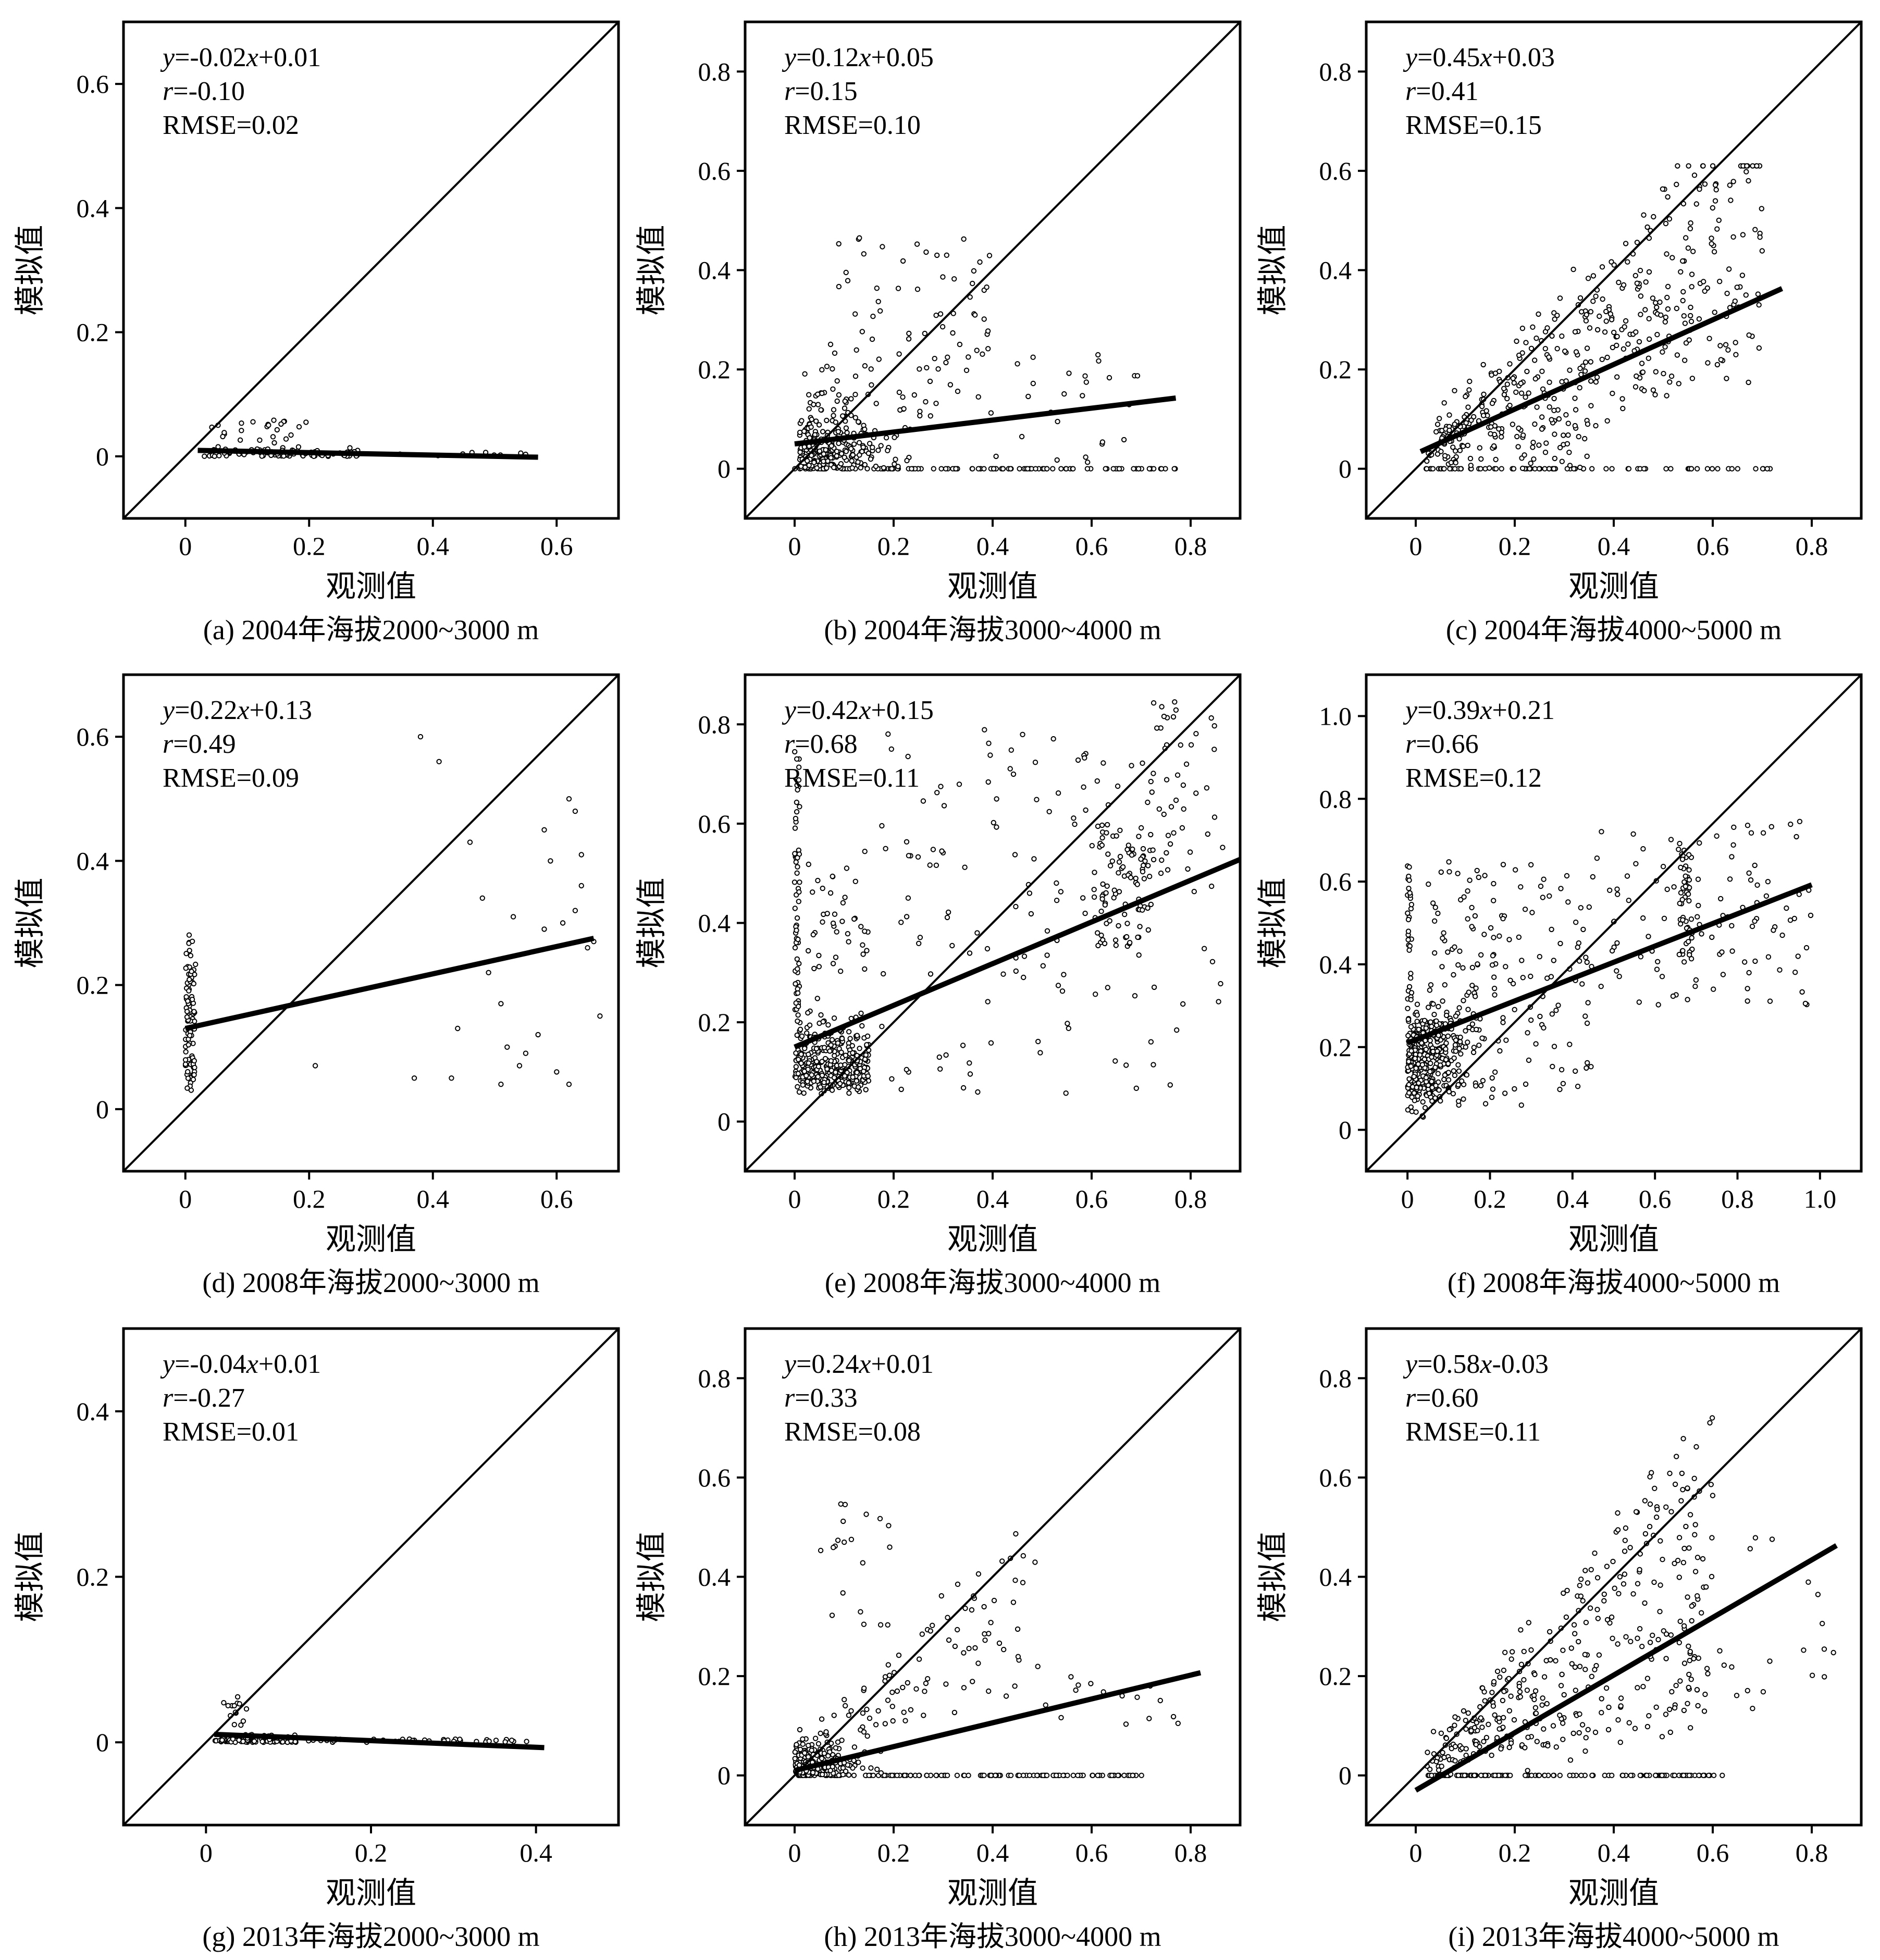 The height and width of the screenshot is (1960, 1880). What do you see at coordinates (1410, 58) in the screenshot?
I see `eq-y: y` at bounding box center [1410, 58].